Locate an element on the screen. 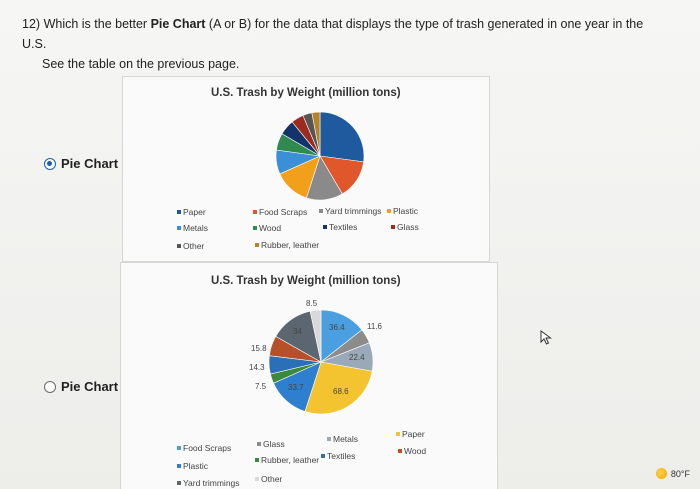 The width and height of the screenshot is (700, 489). chart-b-legend-label: Yard trimmings is located at coordinates (211, 483).